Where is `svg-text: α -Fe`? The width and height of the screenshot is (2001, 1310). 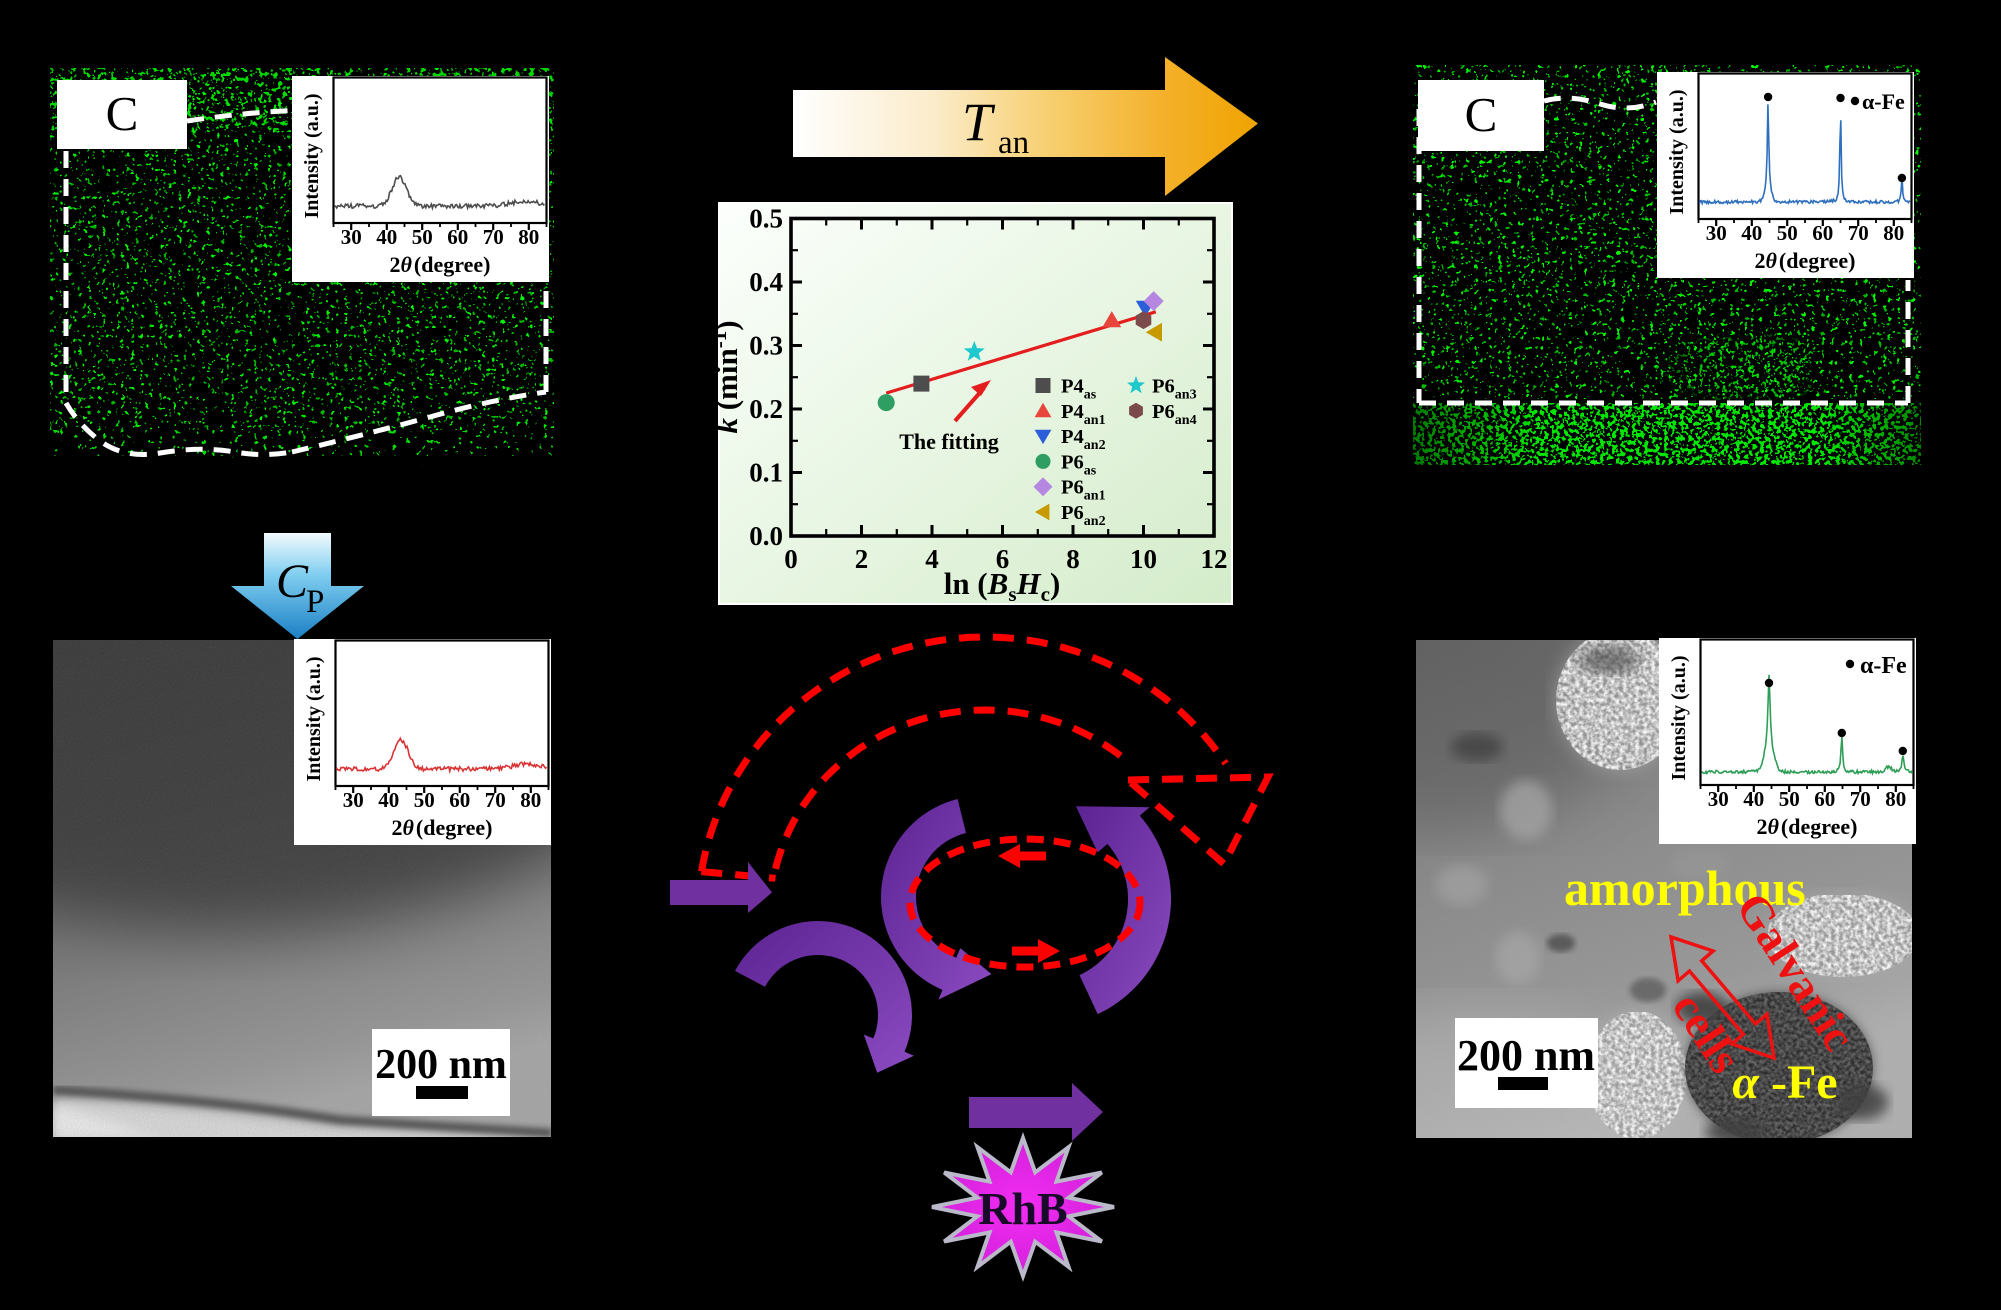
svg-text: α -Fe is located at coordinates (1784, 1082).